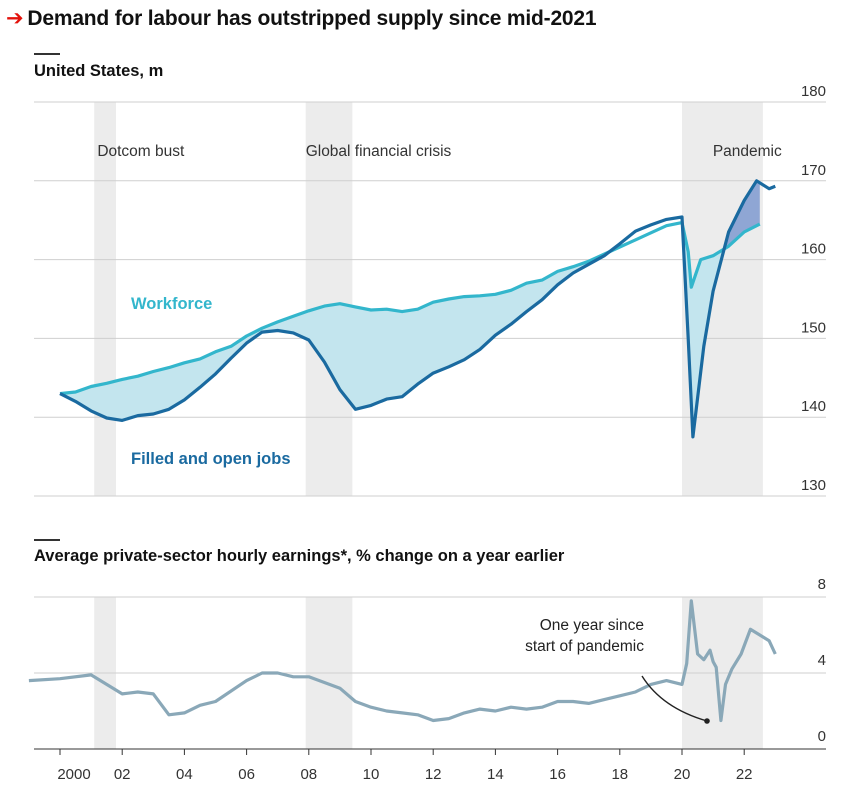 The height and width of the screenshot is (801, 856). Describe the element at coordinates (682, 774) in the screenshot. I see `x-tick-label: 20` at that location.